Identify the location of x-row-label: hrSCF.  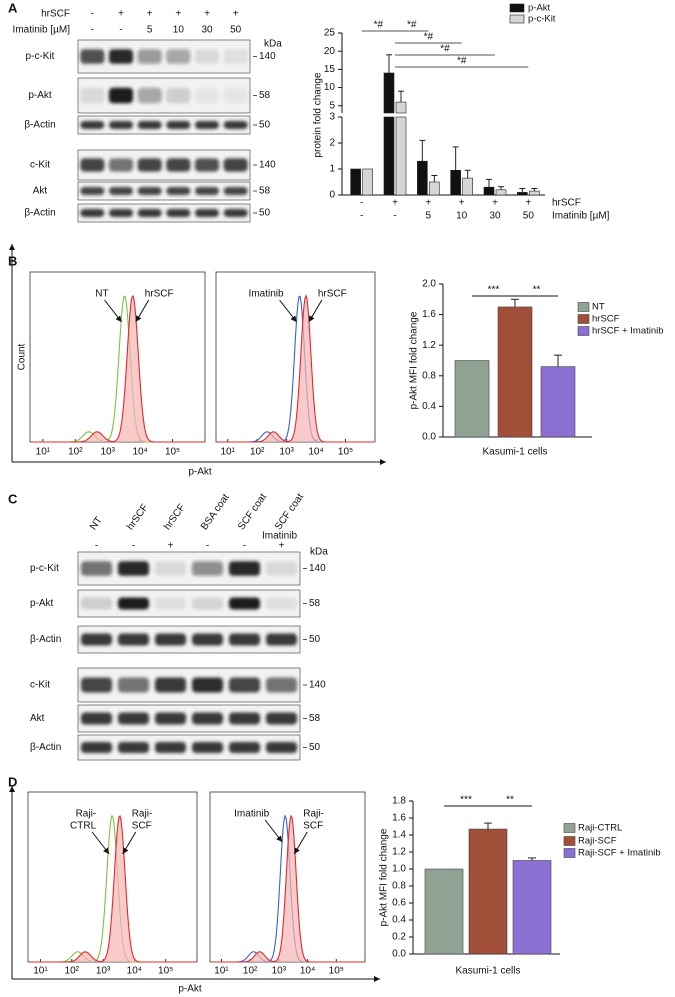
(566, 203).